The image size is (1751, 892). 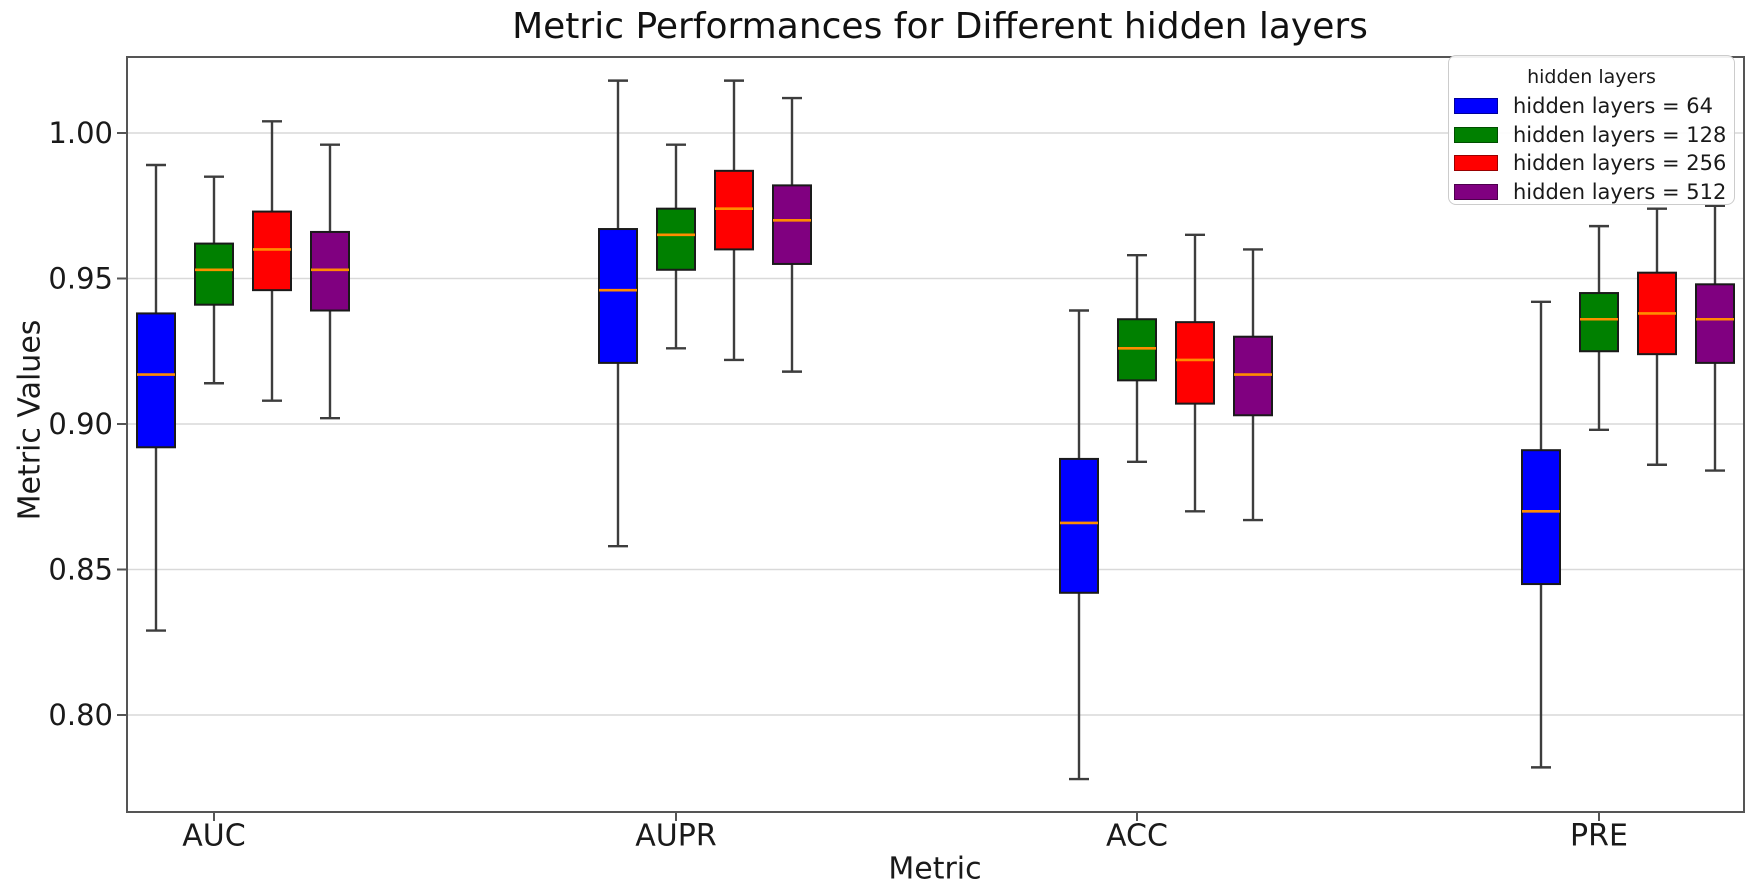 I want to click on y-tick-label: 0.95, so click(x=80, y=279).